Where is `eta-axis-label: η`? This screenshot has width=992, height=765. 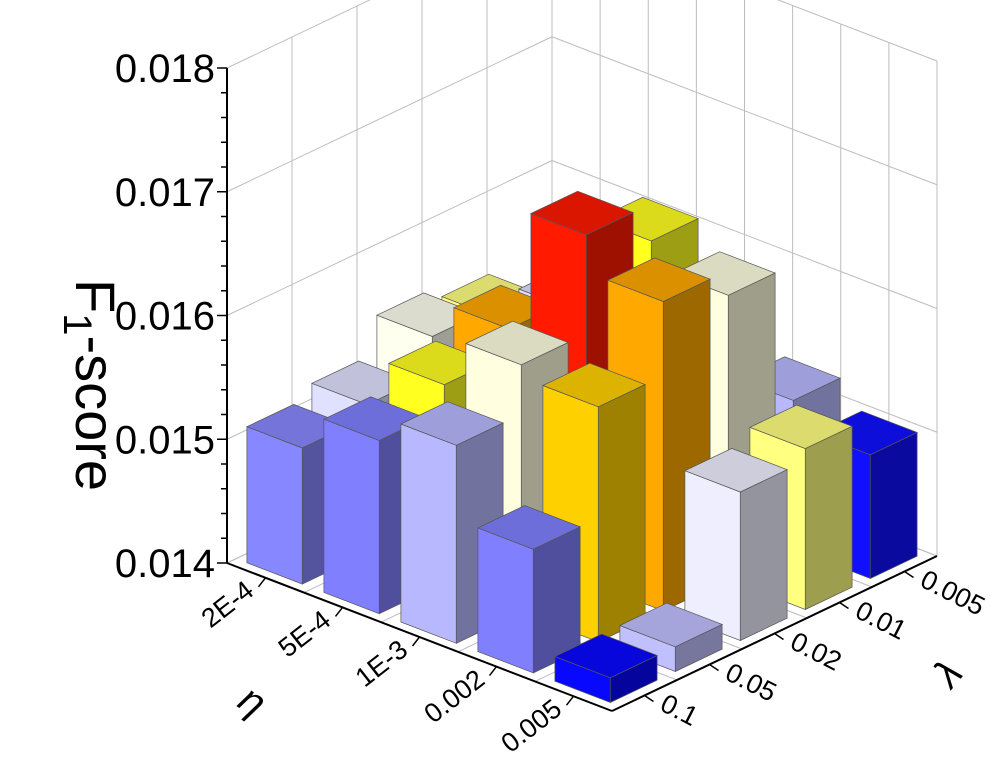
eta-axis-label: η is located at coordinates (252, 701).